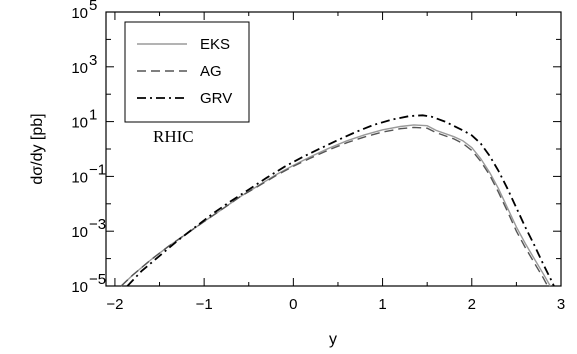 The height and width of the screenshot is (354, 577). What do you see at coordinates (93, 7) in the screenshot?
I see `y-tick-exponent: 5` at bounding box center [93, 7].